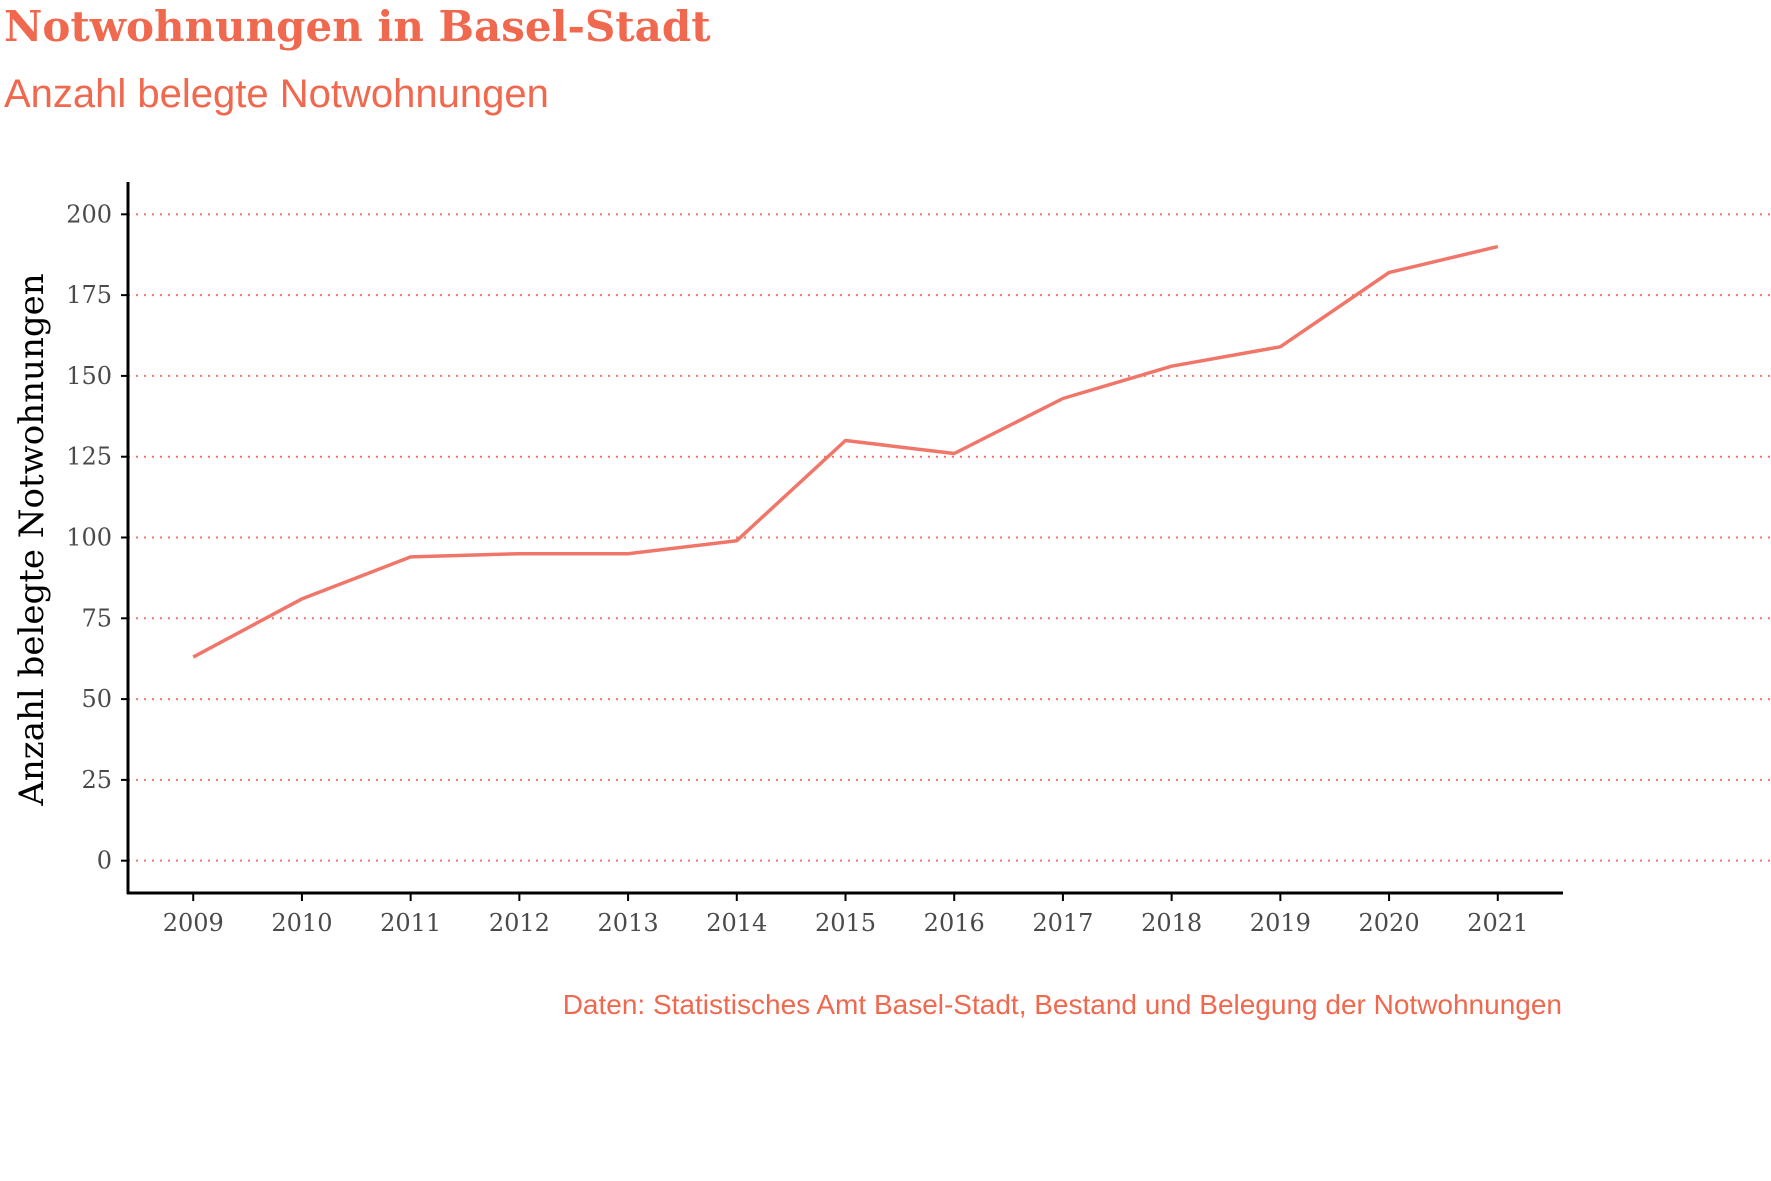 Image resolution: width=1771 pixels, height=1181 pixels. Describe the element at coordinates (32, 539) in the screenshot. I see `y-axis-title: Anzahl belegte Notwohnungen` at that location.